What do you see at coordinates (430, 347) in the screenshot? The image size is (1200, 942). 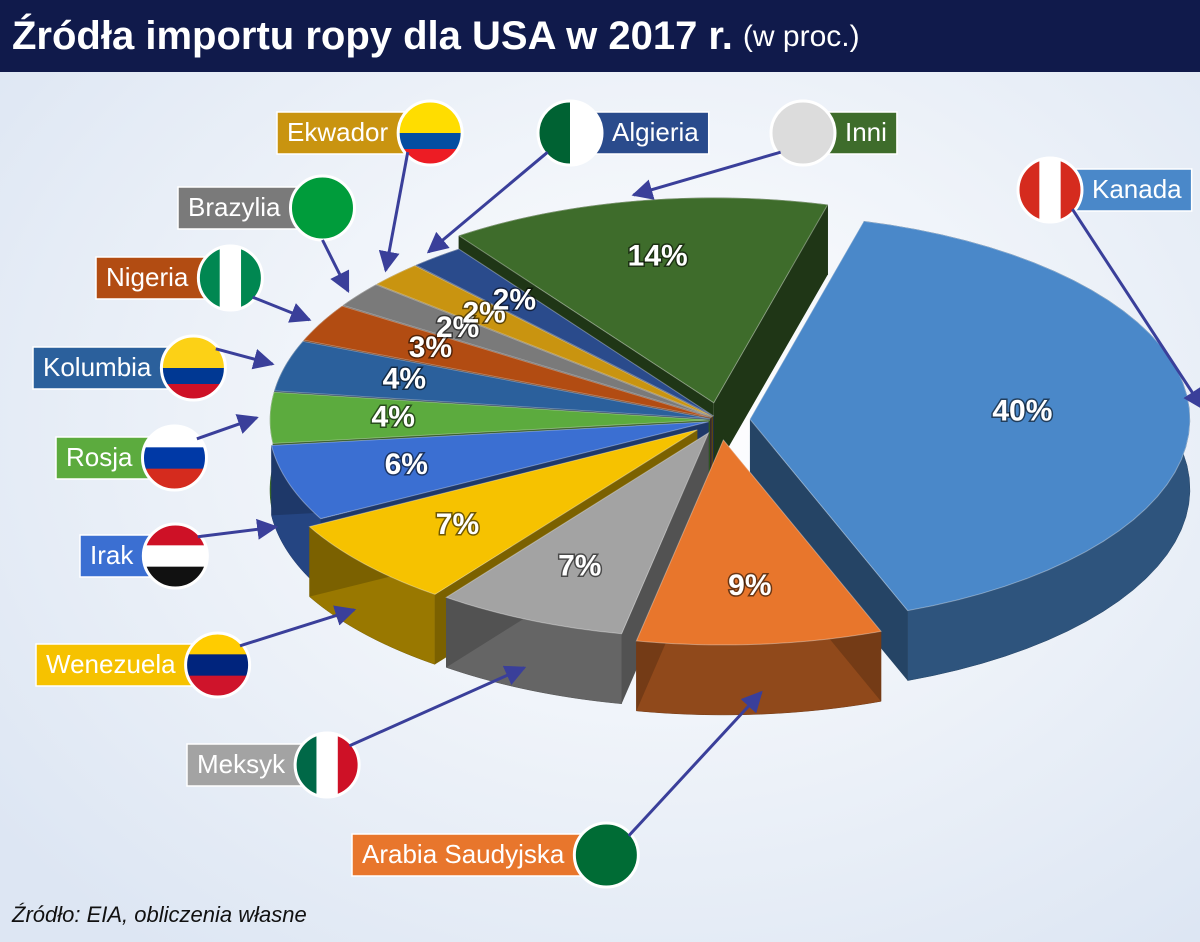 I see `value-label: 3%` at bounding box center [430, 347].